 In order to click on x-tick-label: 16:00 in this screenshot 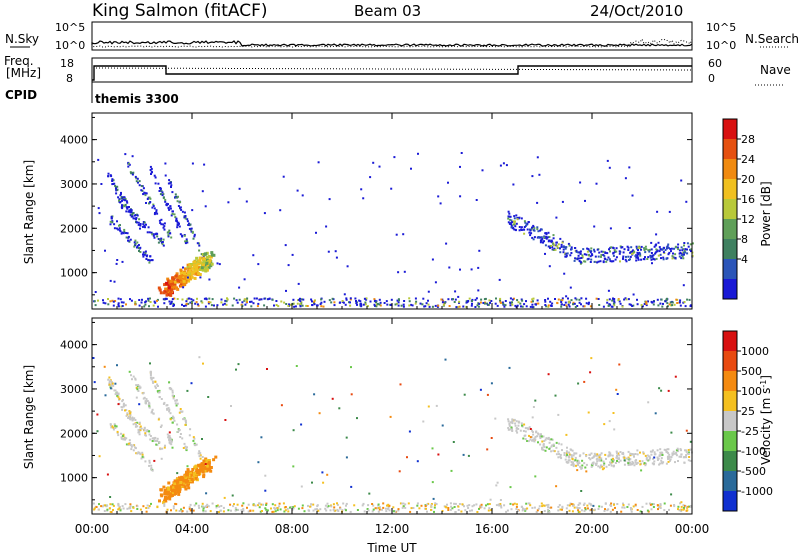, I will do `click(492, 529)`.